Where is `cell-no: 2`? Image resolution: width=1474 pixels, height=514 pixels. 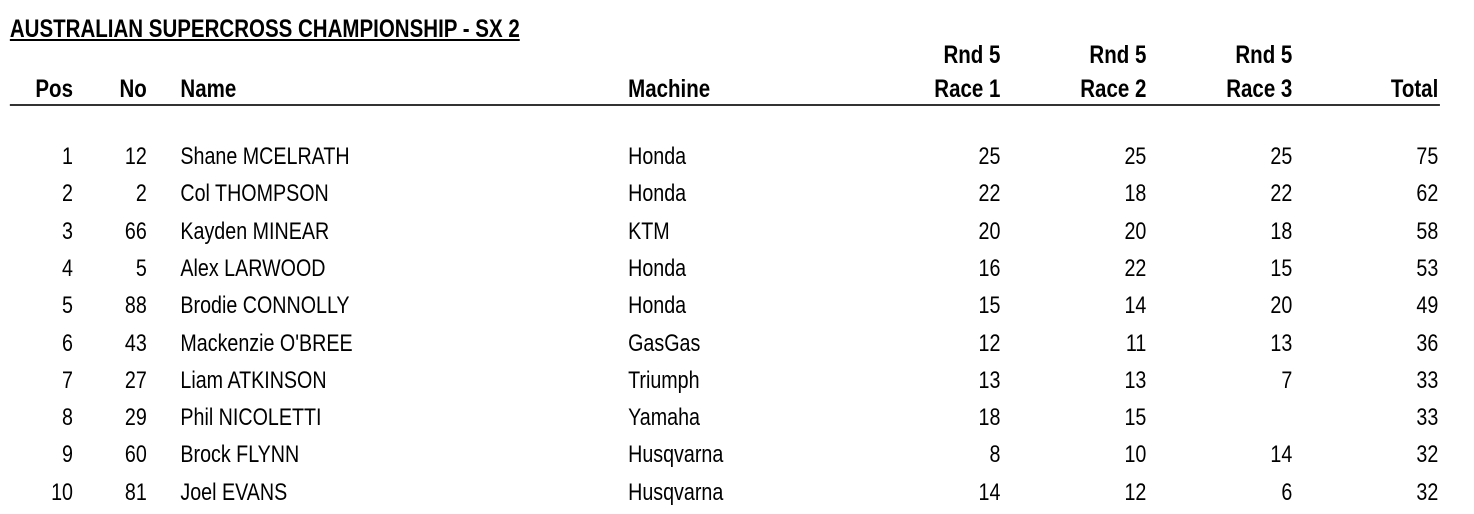 cell-no: 2 is located at coordinates (141, 194).